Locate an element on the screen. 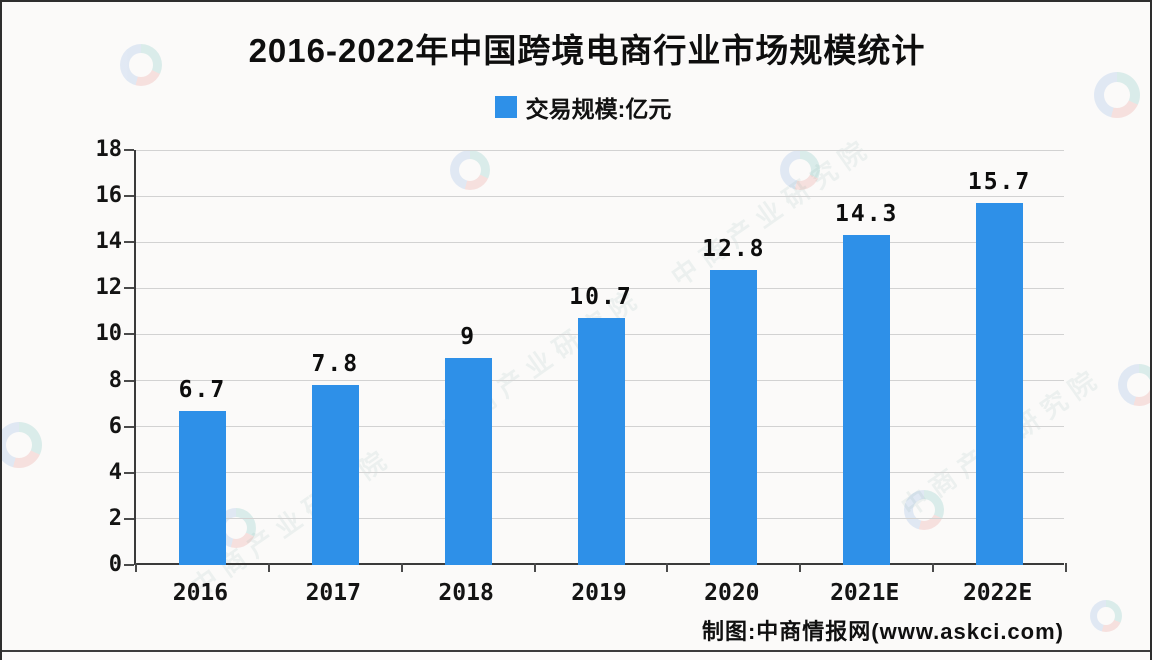 This screenshot has height=660, width=1152. legend: 交易规模:亿元 is located at coordinates (576, 107).